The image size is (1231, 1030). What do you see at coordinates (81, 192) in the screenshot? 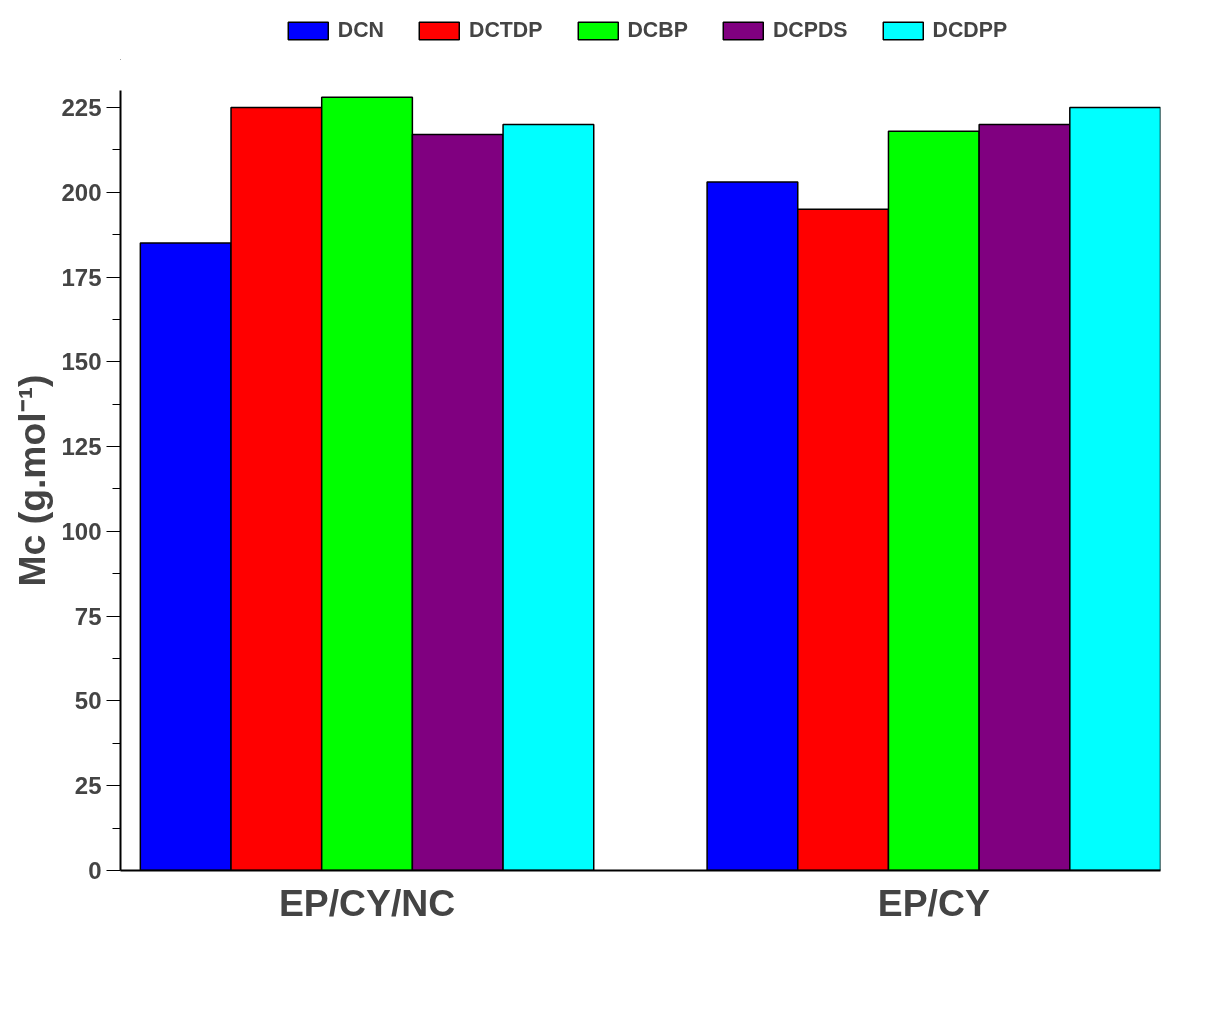
I see `y-tick-label: 200` at bounding box center [81, 192].